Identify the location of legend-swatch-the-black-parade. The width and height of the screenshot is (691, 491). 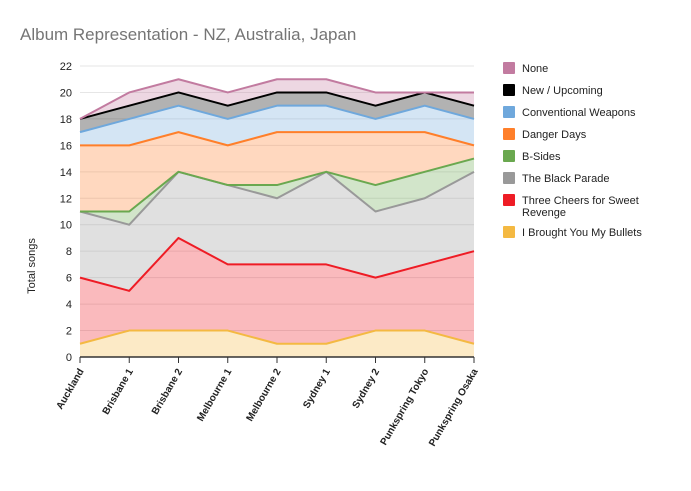
(509, 178).